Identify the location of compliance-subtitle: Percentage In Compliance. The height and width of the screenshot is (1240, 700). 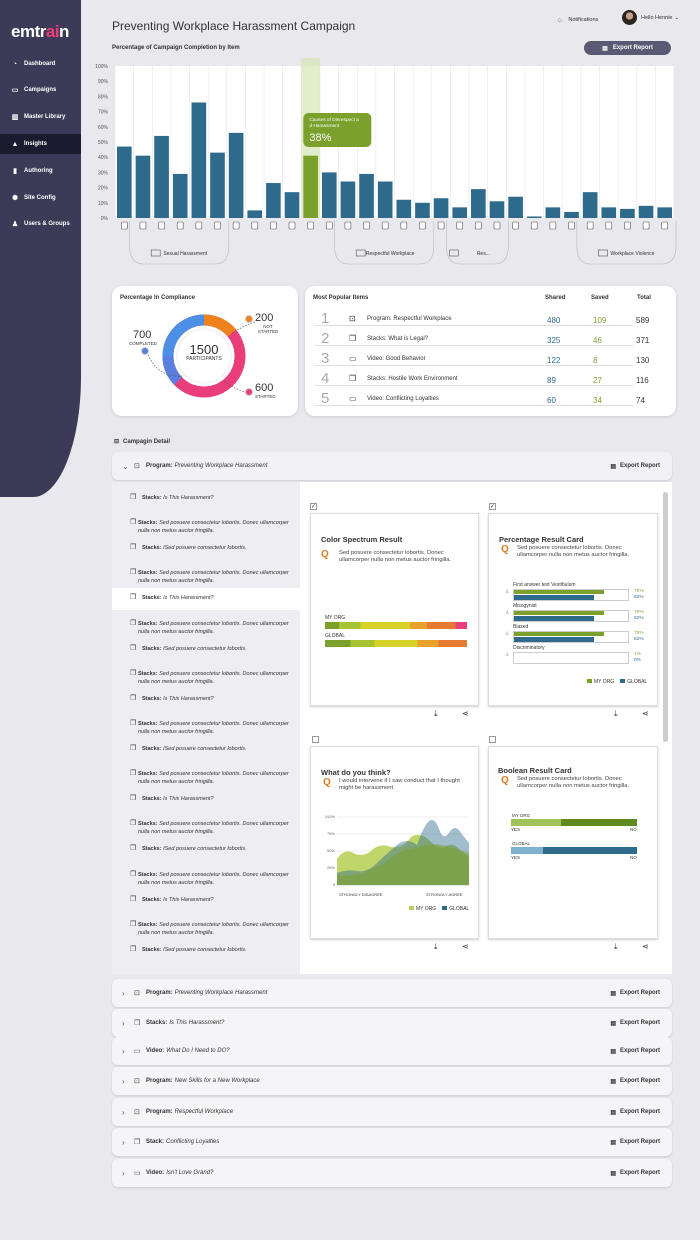
(158, 298).